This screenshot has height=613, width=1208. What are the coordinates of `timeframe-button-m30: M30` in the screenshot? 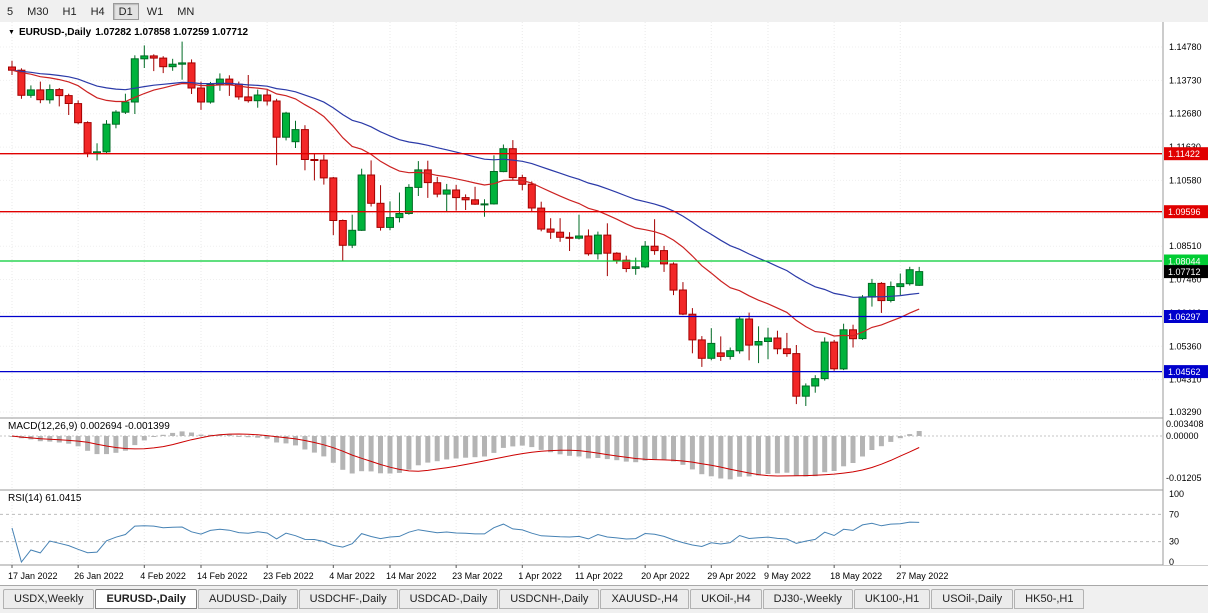 It's located at (38, 11).